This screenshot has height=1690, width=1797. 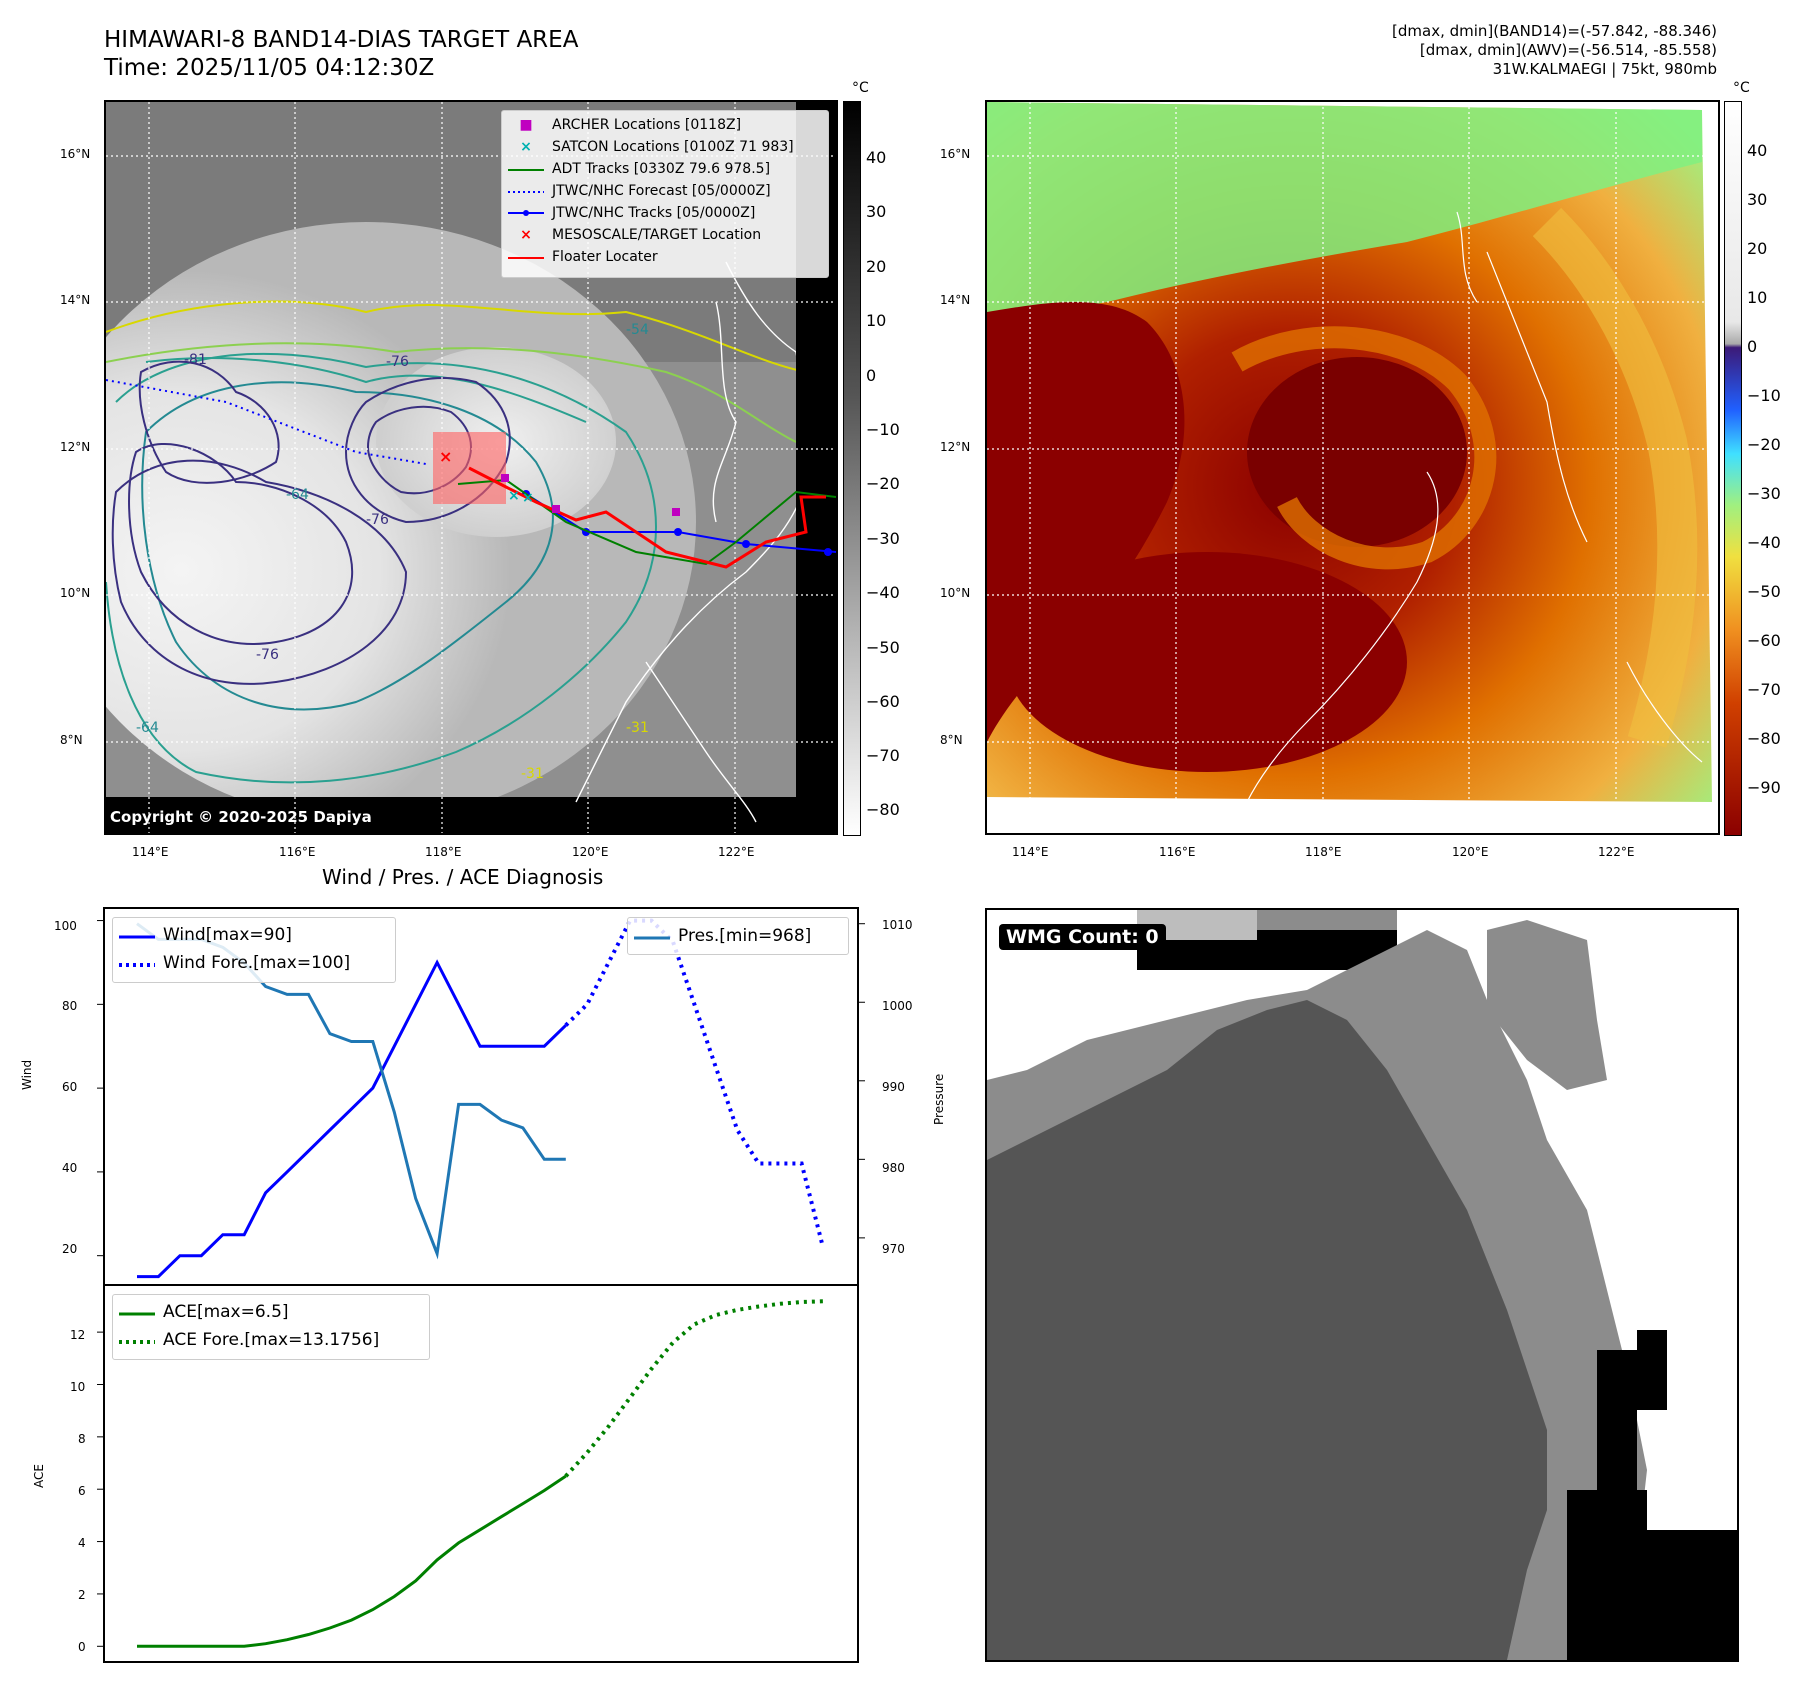 I want to click on pressure-tick: 980, so click(x=893, y=1168).